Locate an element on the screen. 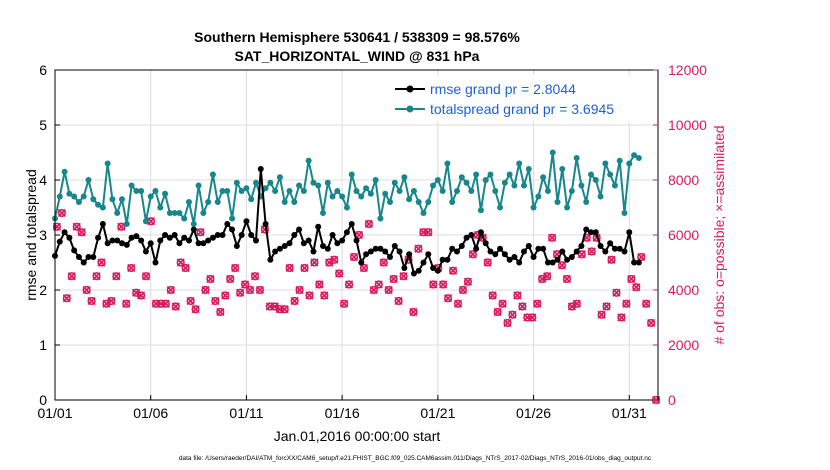 Image resolution: width=830 pixels, height=470 pixels. legend-box is located at coordinates (521, 98).